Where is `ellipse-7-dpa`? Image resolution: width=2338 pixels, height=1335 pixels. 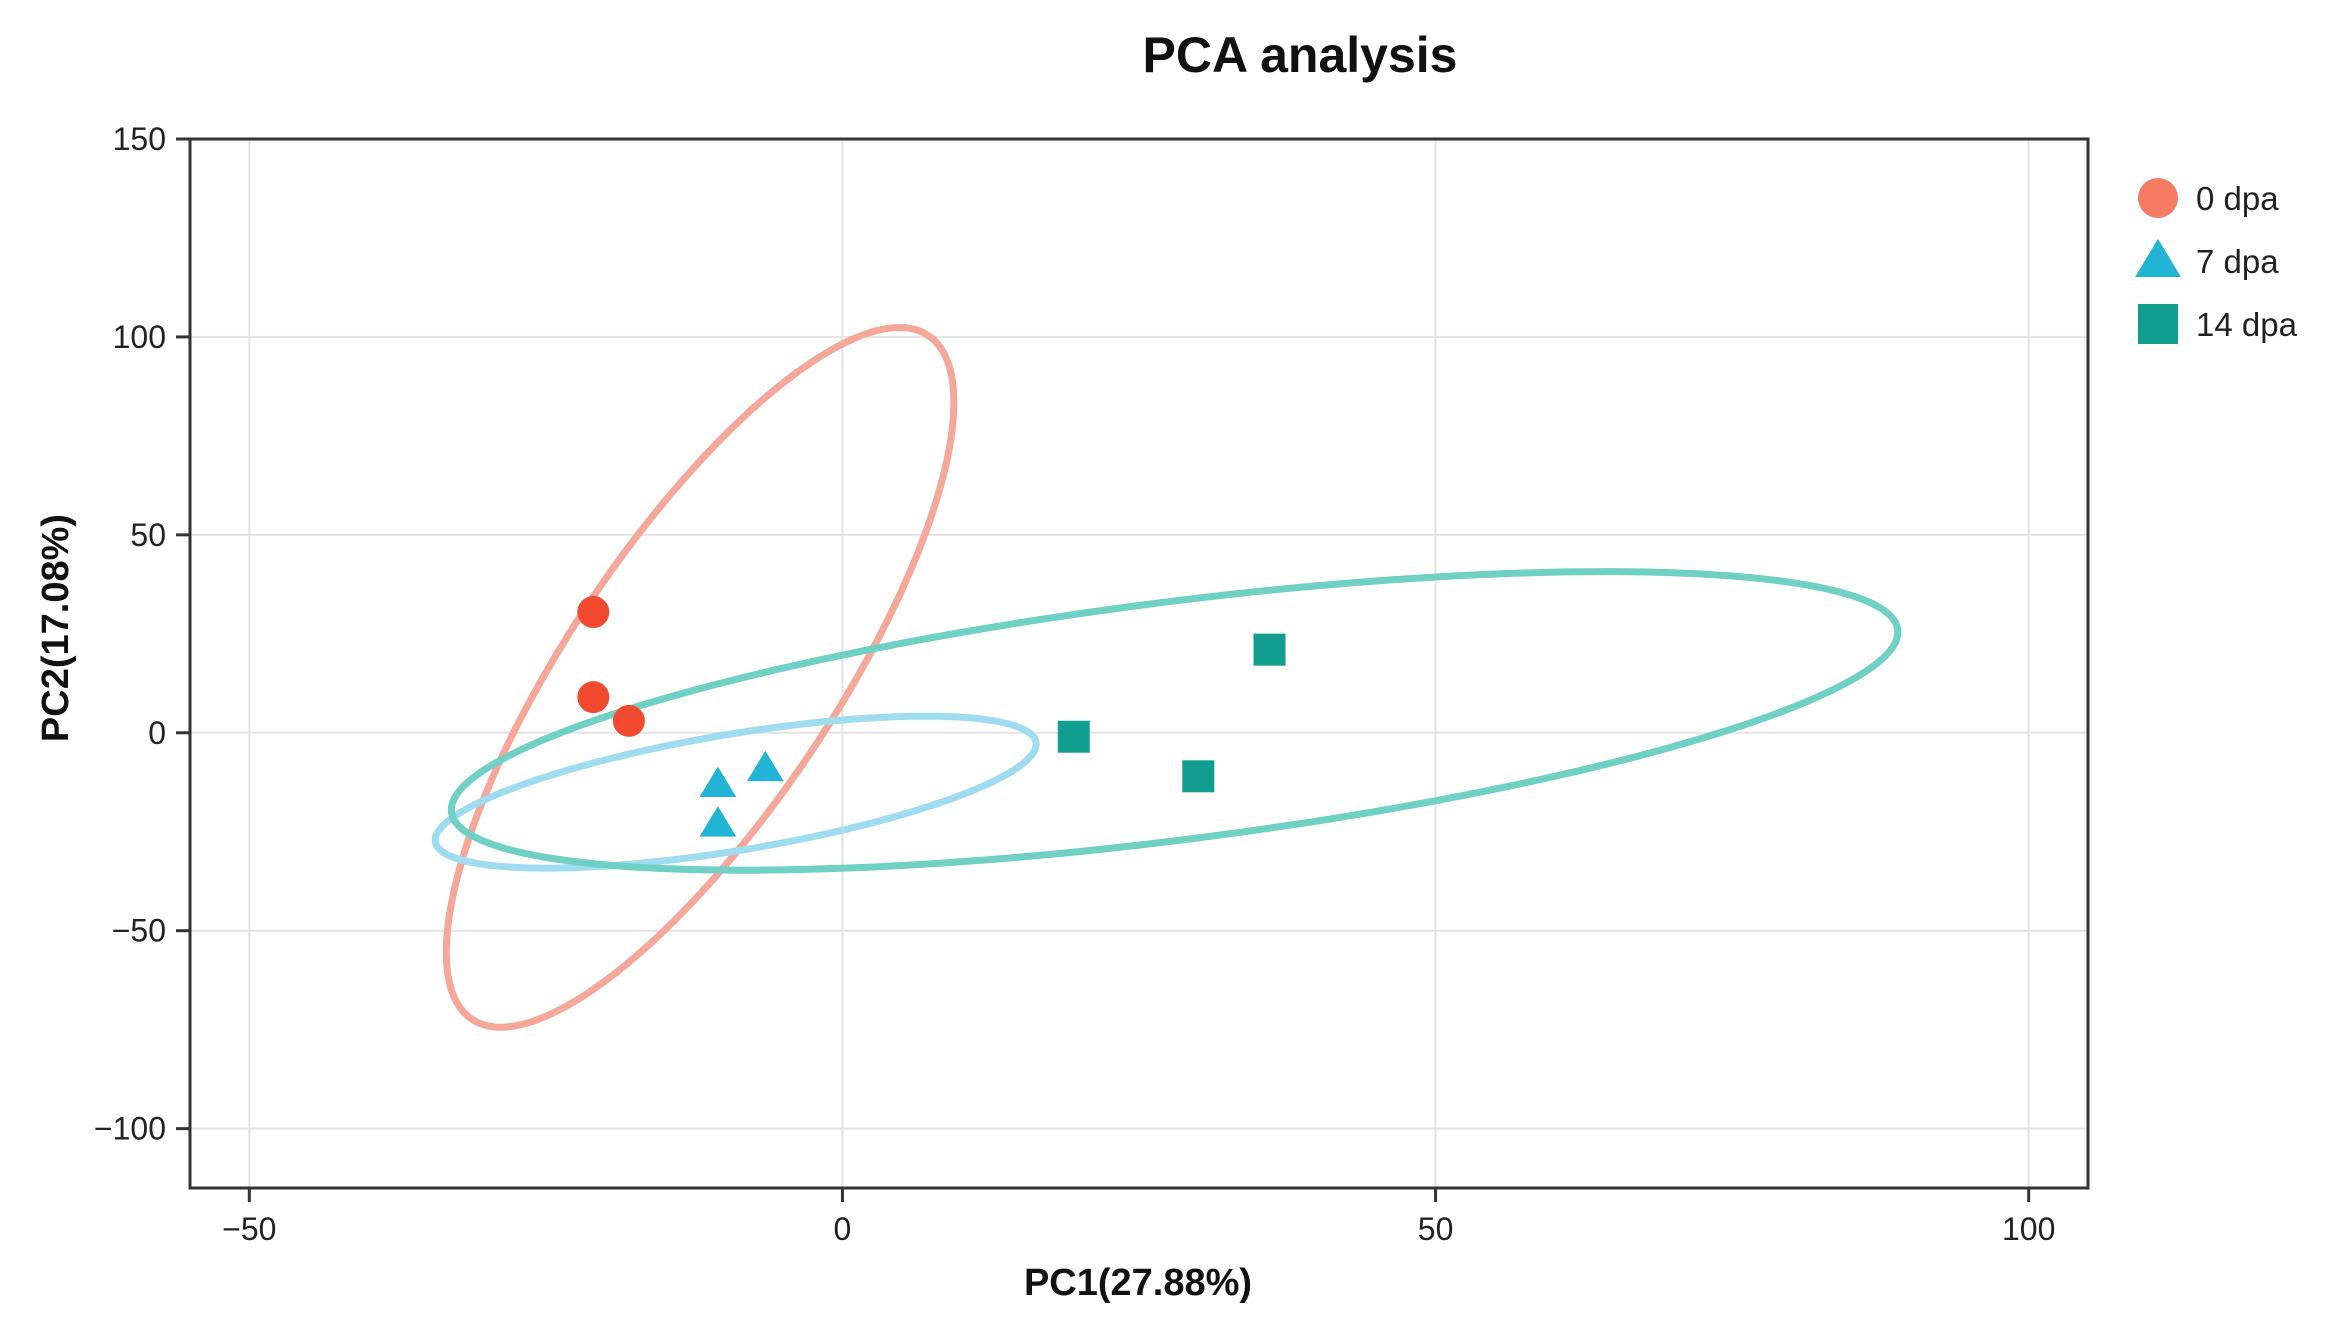 ellipse-7-dpa is located at coordinates (735, 792).